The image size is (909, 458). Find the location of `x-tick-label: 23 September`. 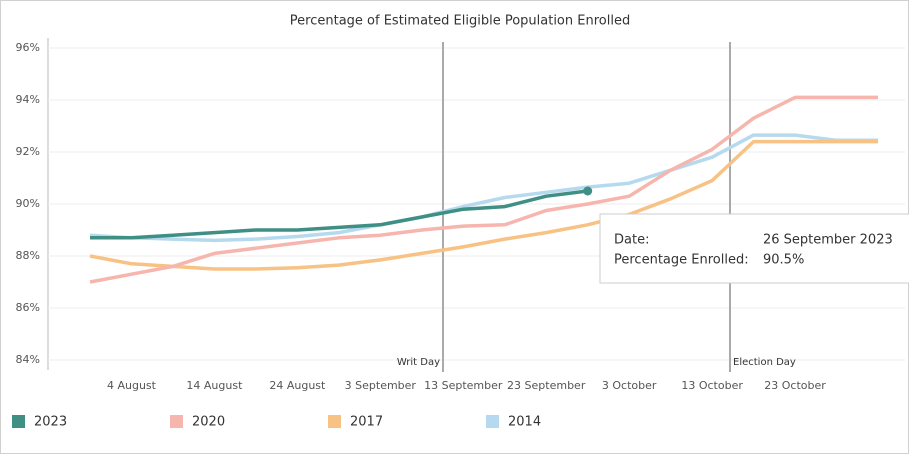

x-tick-label: 23 September is located at coordinates (546, 385).